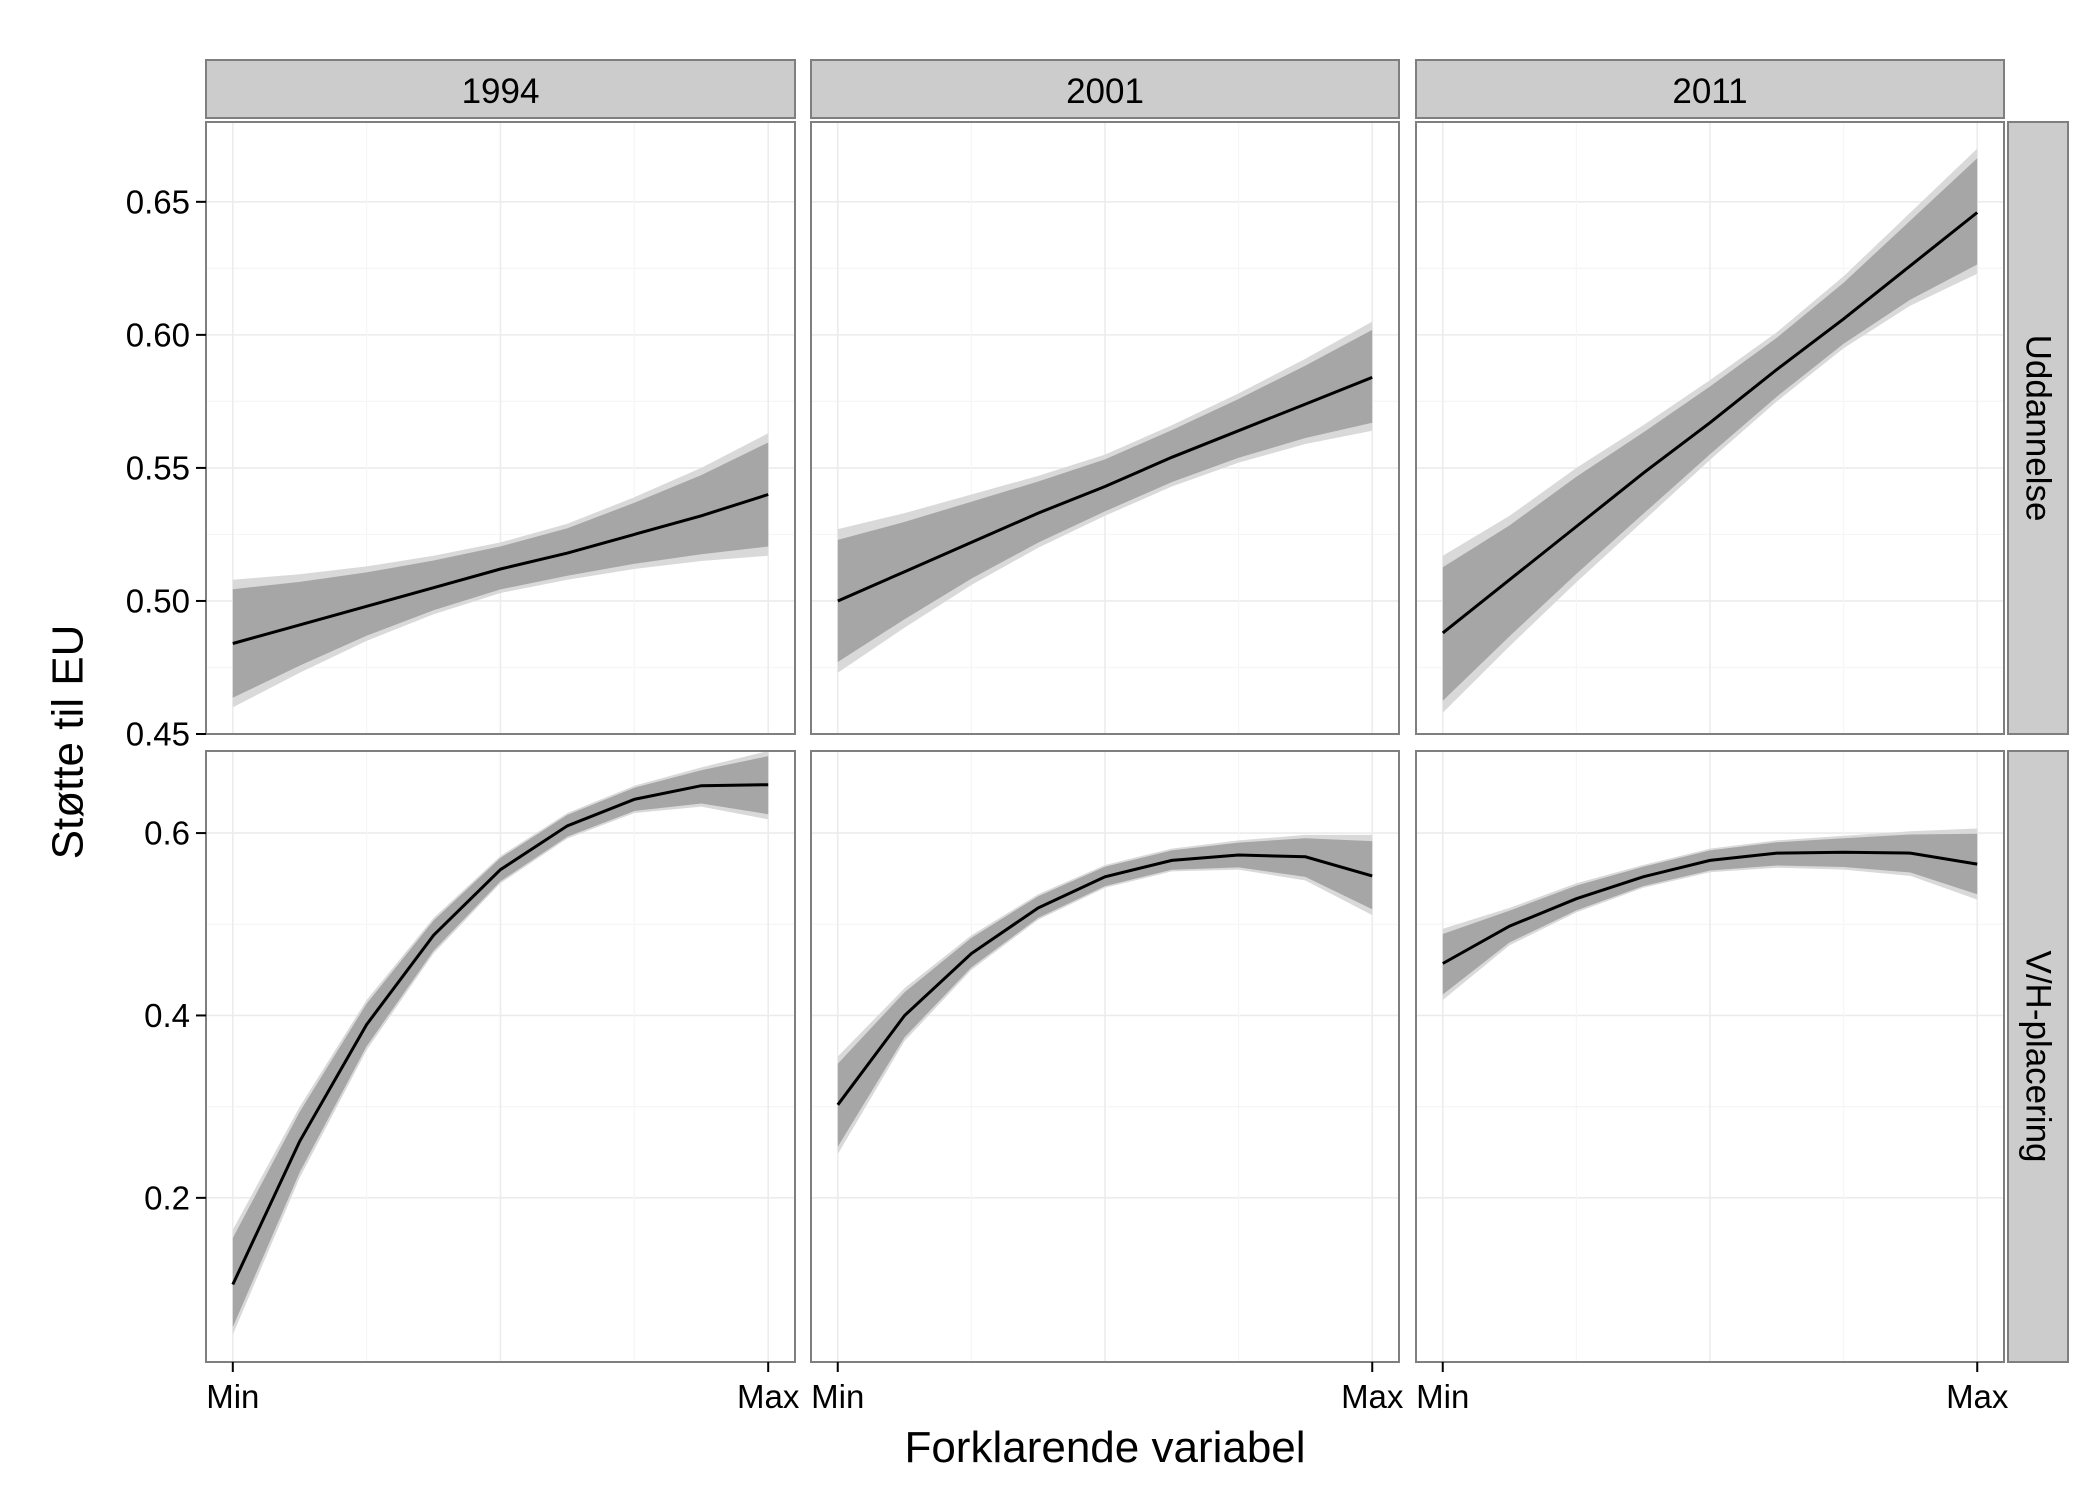  Describe the element at coordinates (501, 91) in the screenshot. I see `column-strip-label: 1994` at that location.